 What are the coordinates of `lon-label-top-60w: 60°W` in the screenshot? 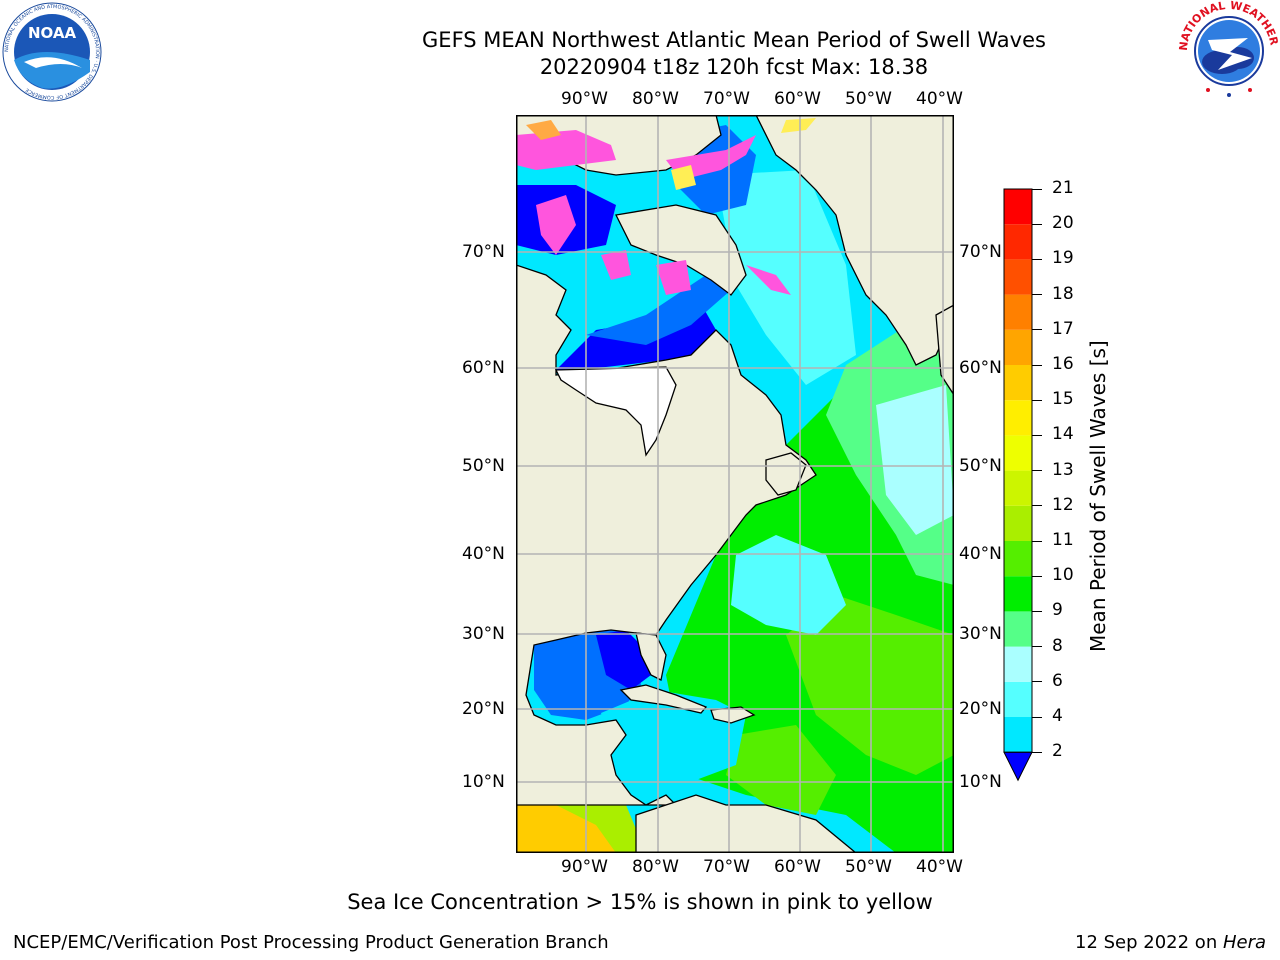 It's located at (797, 99).